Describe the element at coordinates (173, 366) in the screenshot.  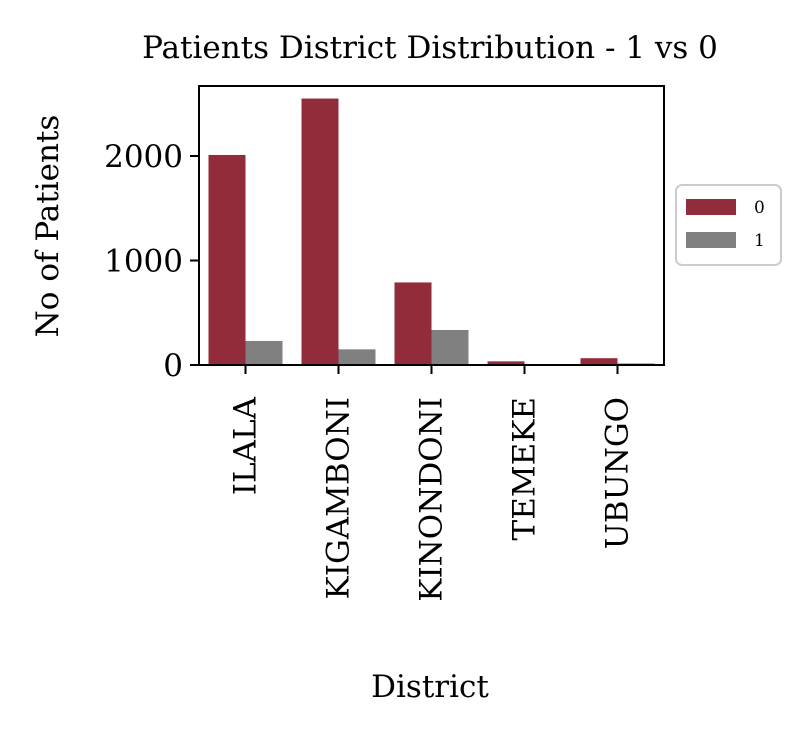
I see `y-tick-label: 0` at that location.